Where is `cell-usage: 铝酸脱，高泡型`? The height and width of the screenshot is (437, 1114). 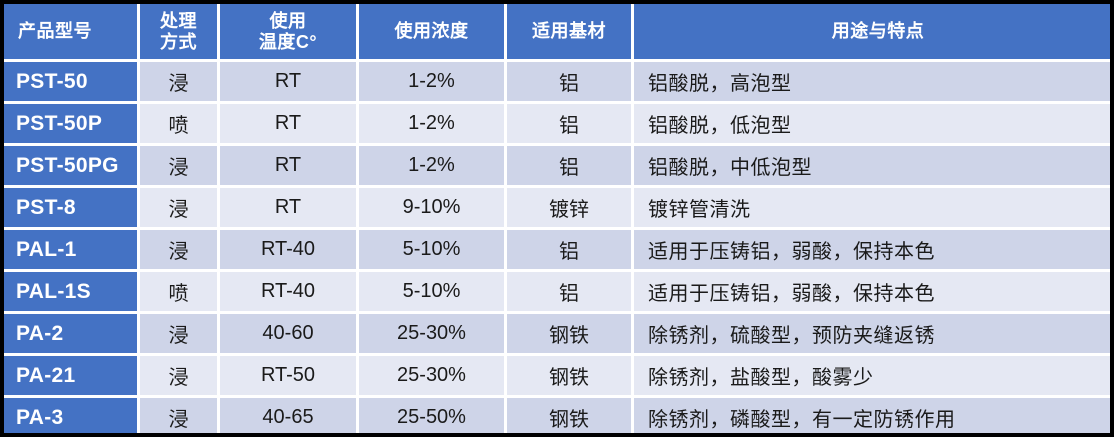 cell-usage: 铝酸脱，高泡型 is located at coordinates (872, 81).